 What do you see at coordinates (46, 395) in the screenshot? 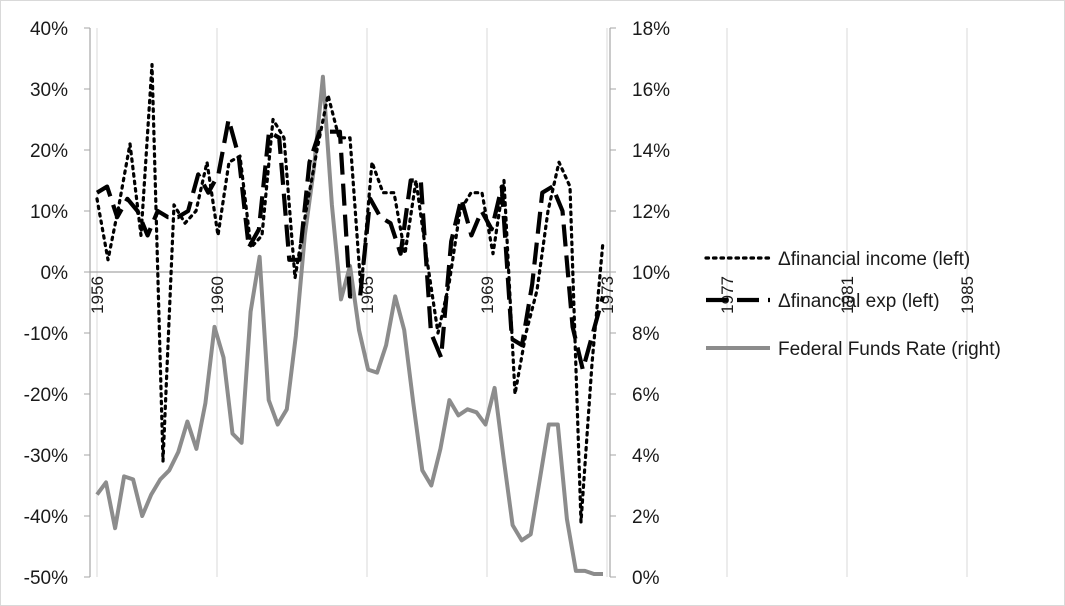
I see `left-tick-label: -20%` at bounding box center [46, 395].